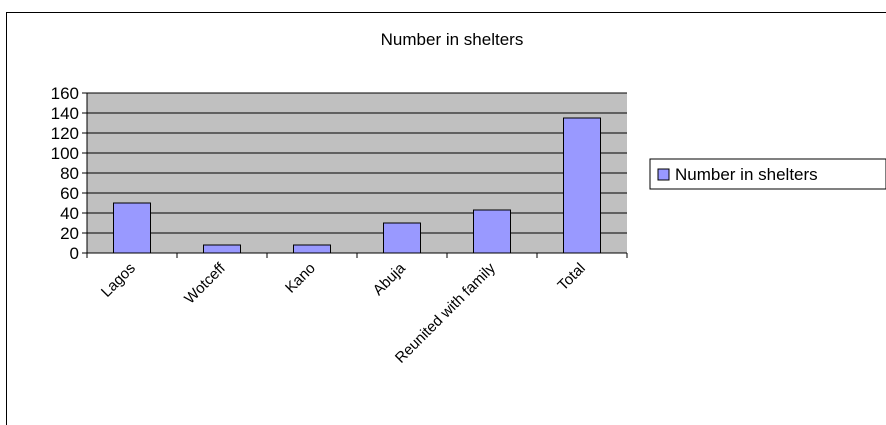  Describe the element at coordinates (69, 233) in the screenshot. I see `y-tick-label: 20` at that location.